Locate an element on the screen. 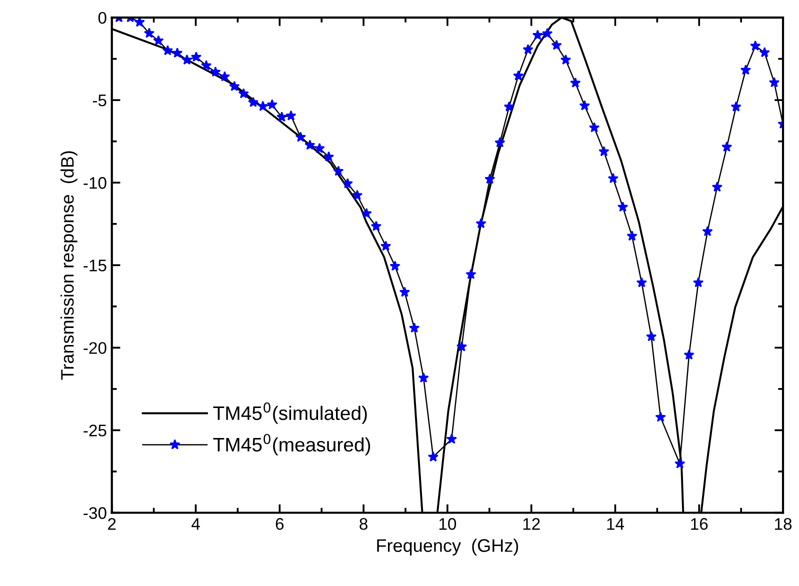 This screenshot has width=799, height=586. y-tick-label: -30 is located at coordinates (95, 513).